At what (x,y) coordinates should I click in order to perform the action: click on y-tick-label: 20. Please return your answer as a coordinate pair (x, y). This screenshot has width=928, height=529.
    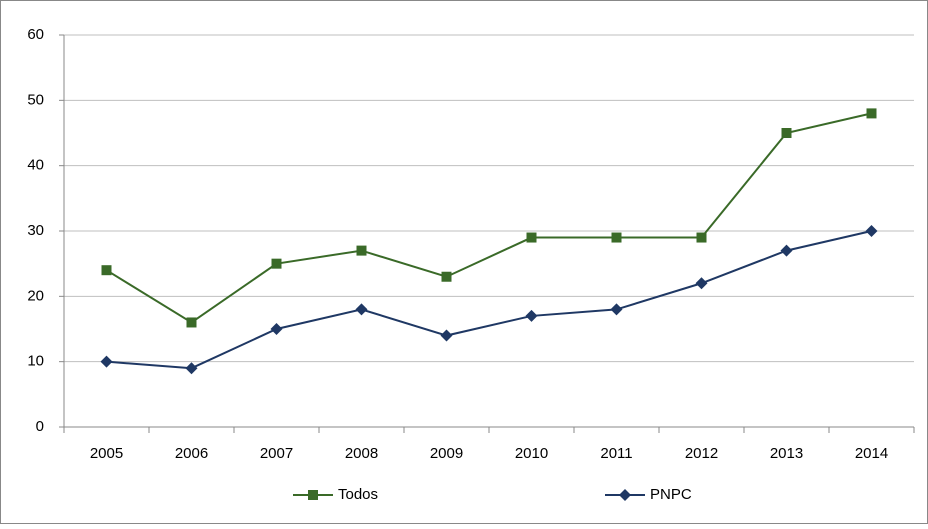
    Looking at the image, I should click on (35, 295).